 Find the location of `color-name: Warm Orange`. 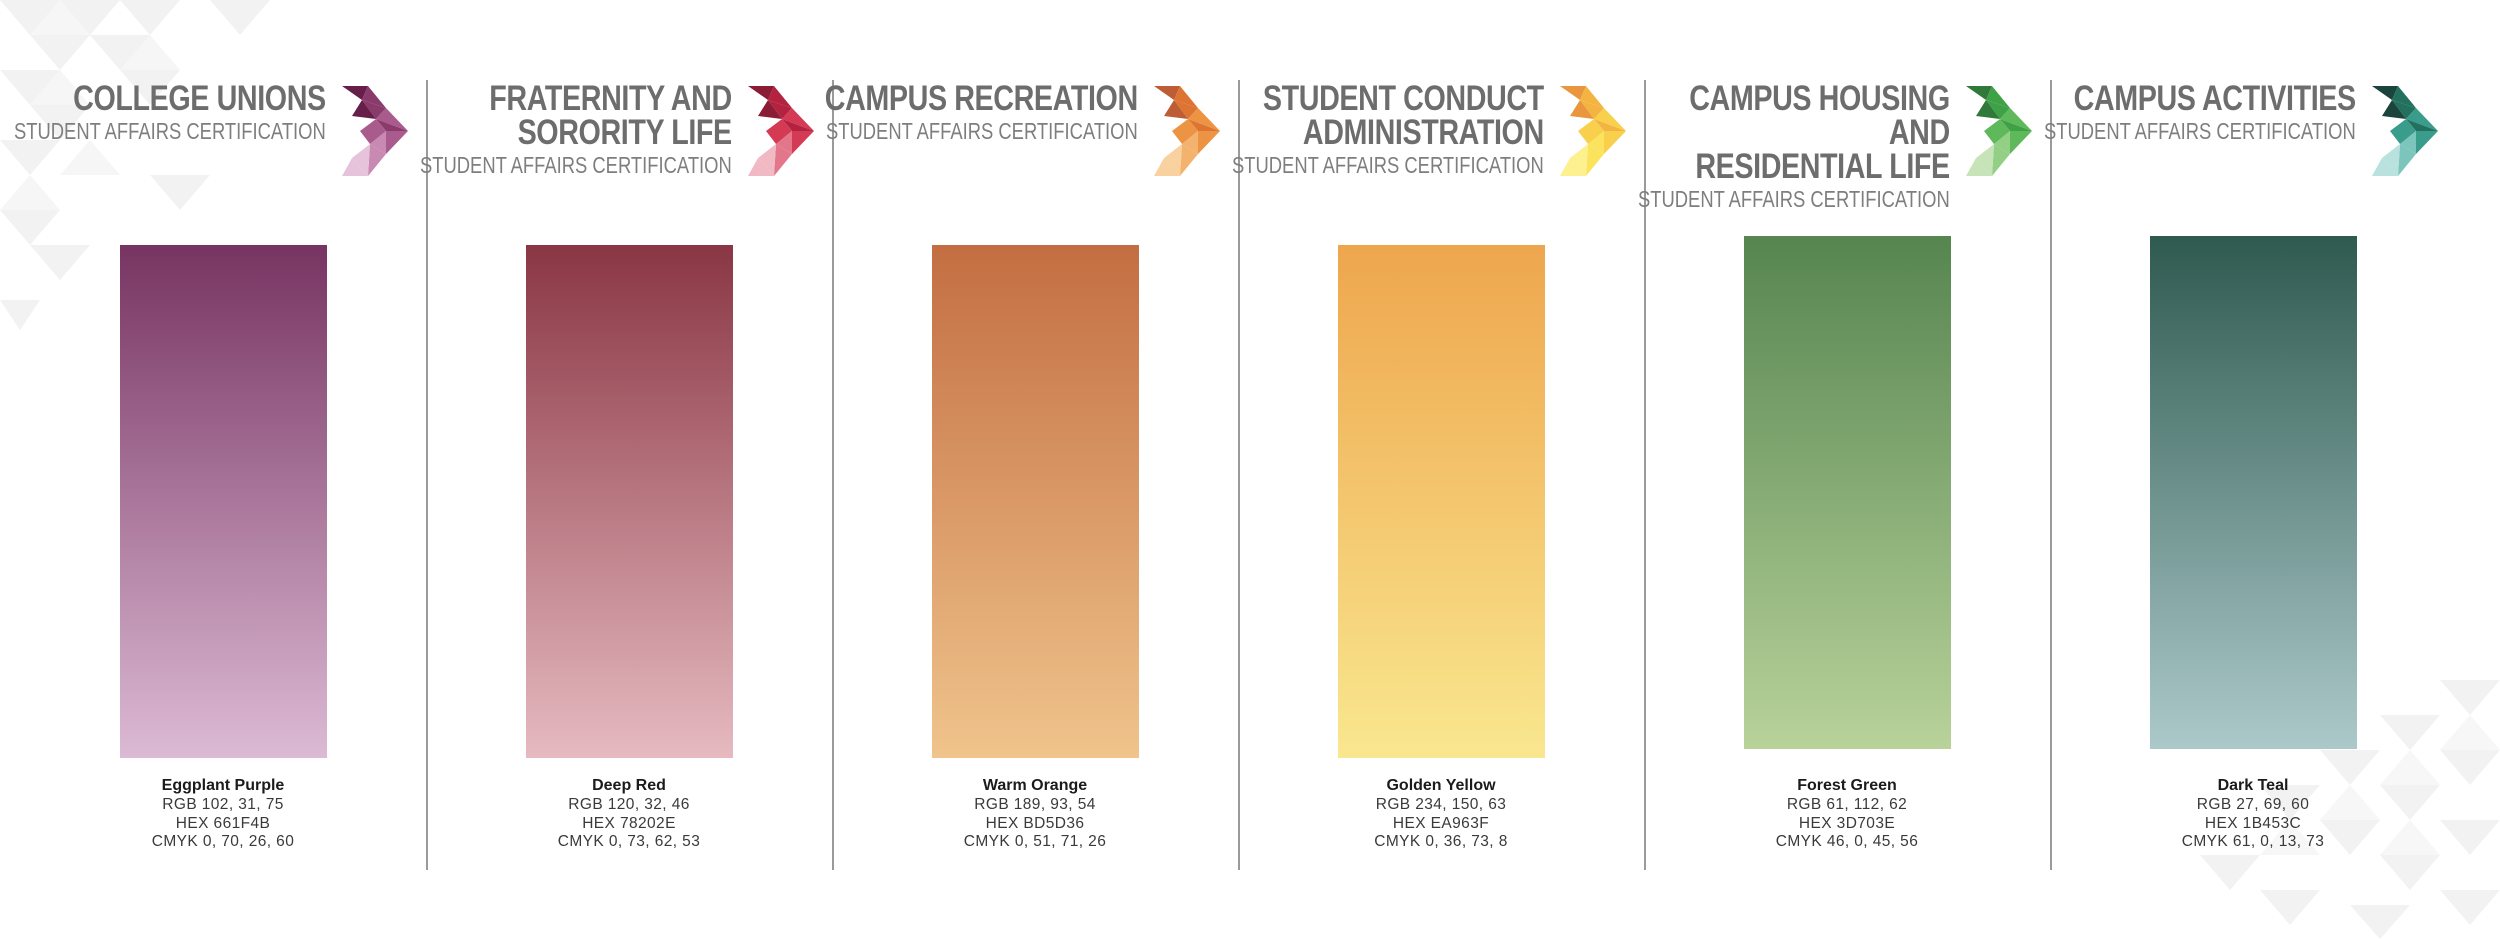

color-name: Warm Orange is located at coordinates (1035, 785).